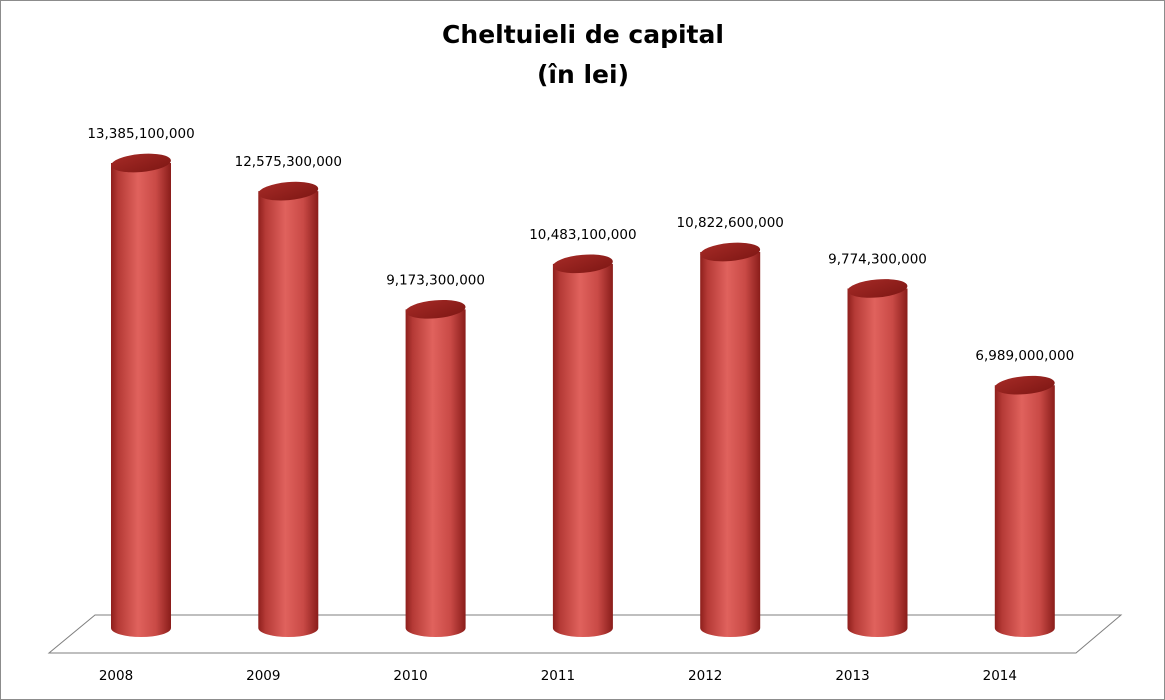 This screenshot has height=700, width=1165. I want to click on bar-2010, so click(435, 468).